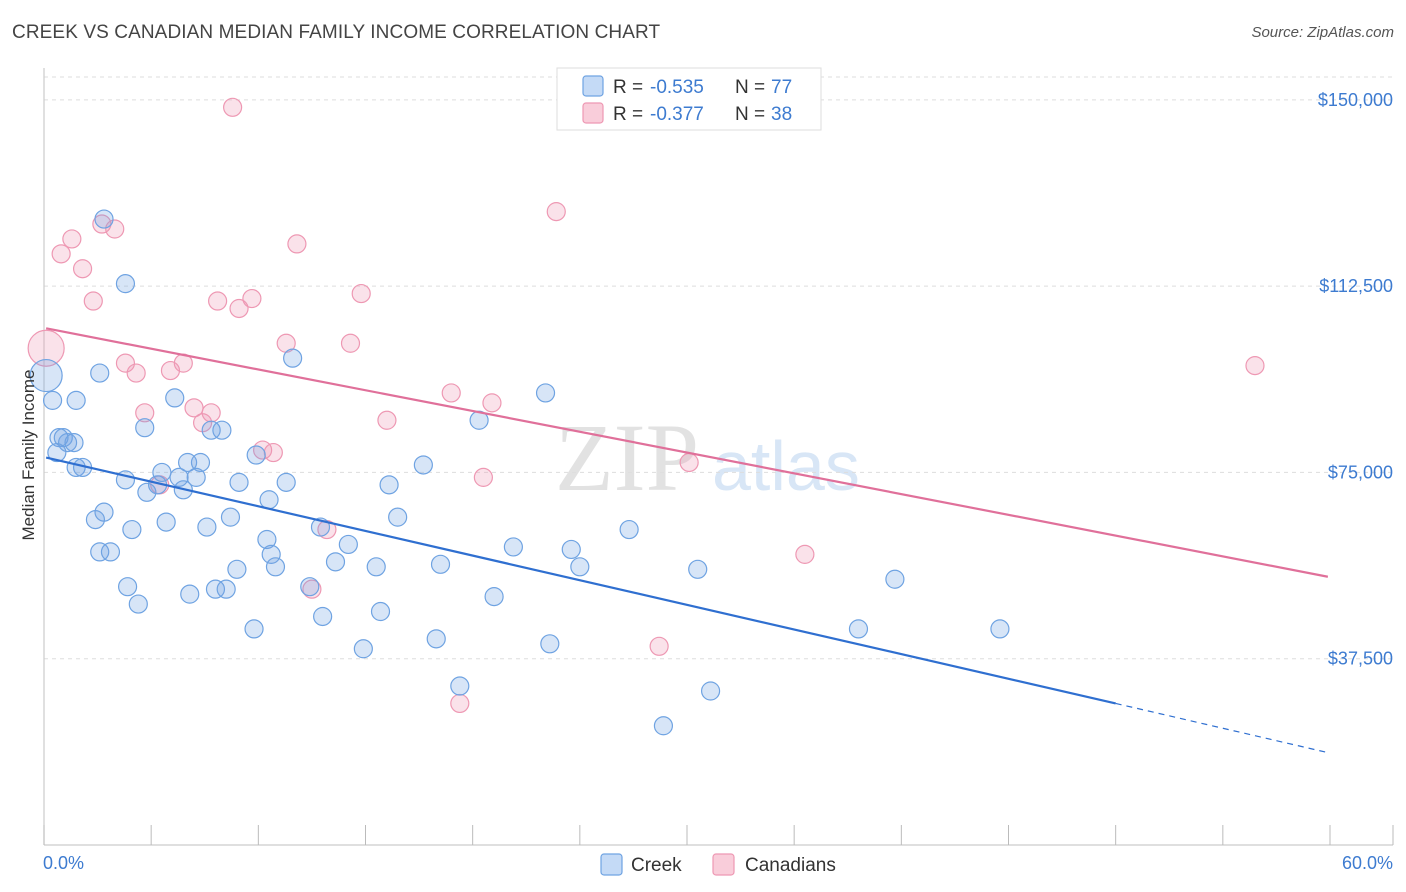 The width and height of the screenshot is (1406, 892). I want to click on x-tick-label-min: 0.0%, so click(63, 863).